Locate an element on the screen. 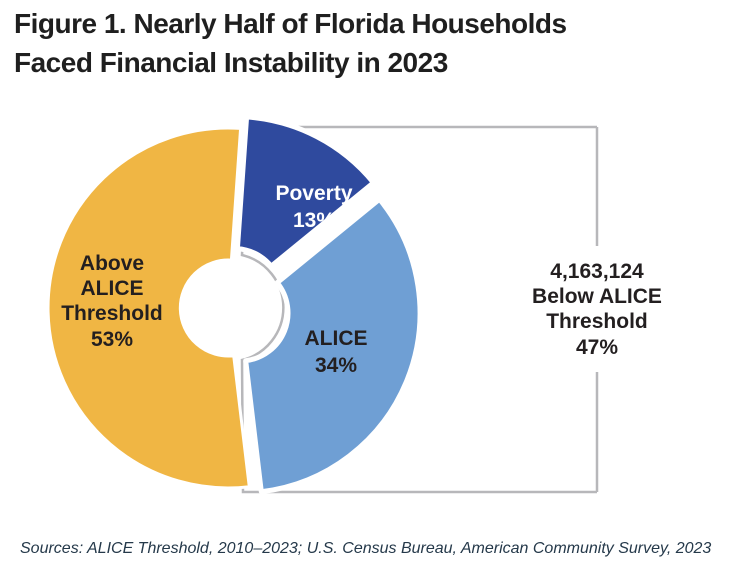 The height and width of the screenshot is (584, 752). above-label-line-2: ALICE is located at coordinates (112, 288).